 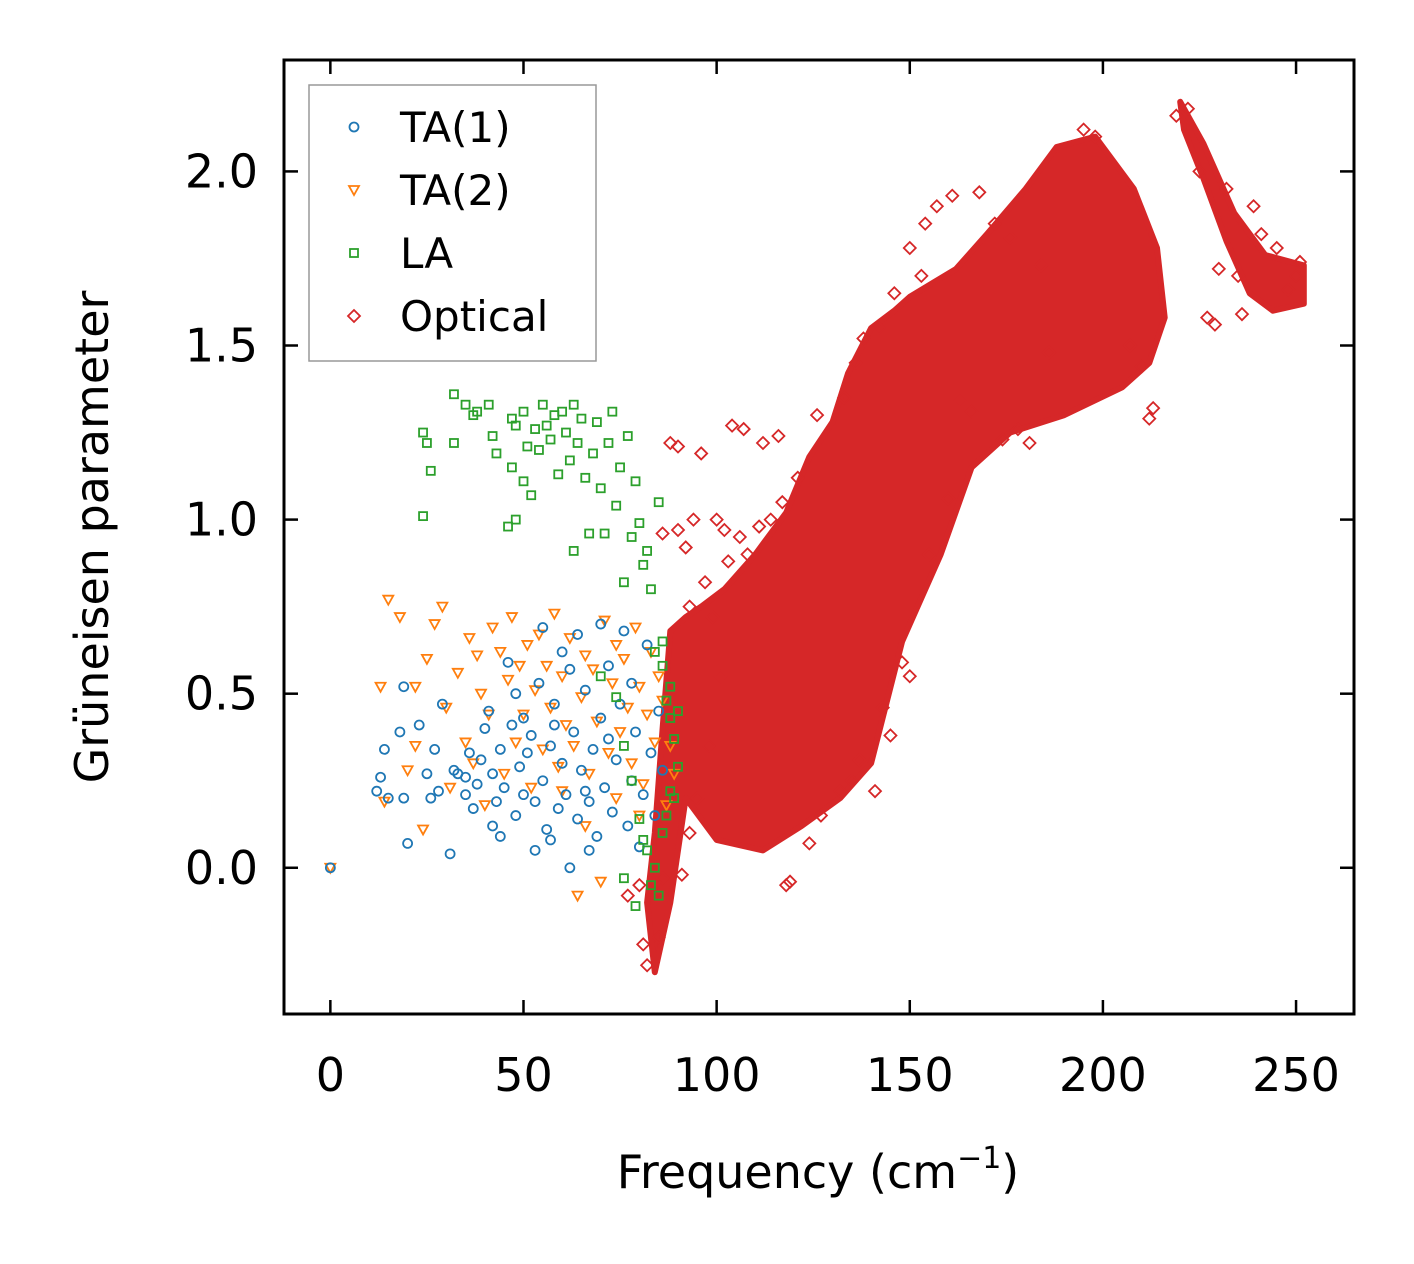 I want to click on optical-dense-region, so click(x=1242, y=206).